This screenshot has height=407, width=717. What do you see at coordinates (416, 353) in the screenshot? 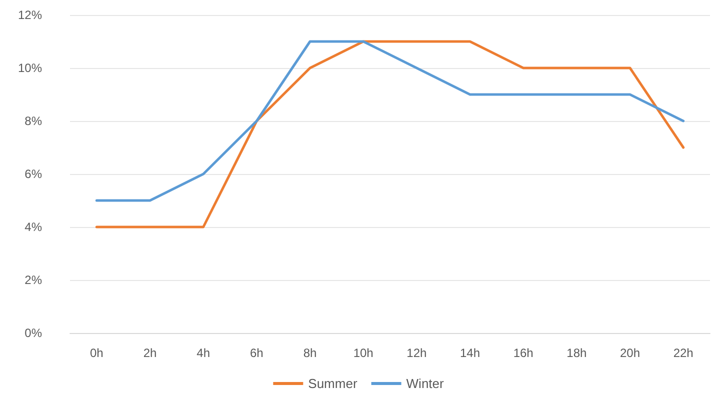
I see `x-tick-label: 12h` at bounding box center [416, 353].